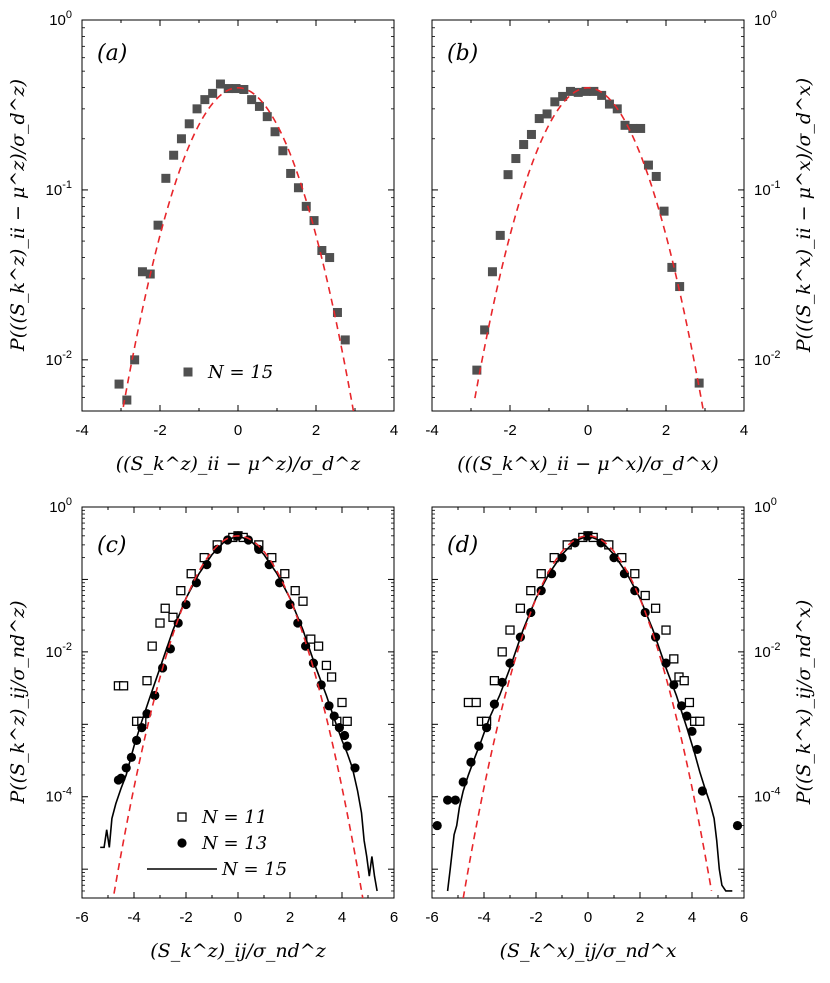 The image size is (830, 983). Describe the element at coordinates (112, 545) in the screenshot. I see `panel-c-label: (c)` at that location.